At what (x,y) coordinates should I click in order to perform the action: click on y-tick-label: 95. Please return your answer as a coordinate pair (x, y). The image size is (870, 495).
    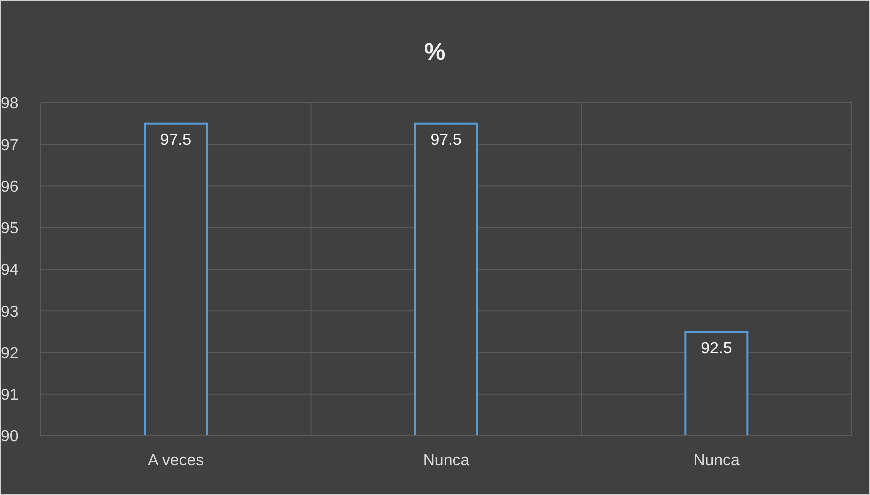
    Looking at the image, I should click on (10, 229).